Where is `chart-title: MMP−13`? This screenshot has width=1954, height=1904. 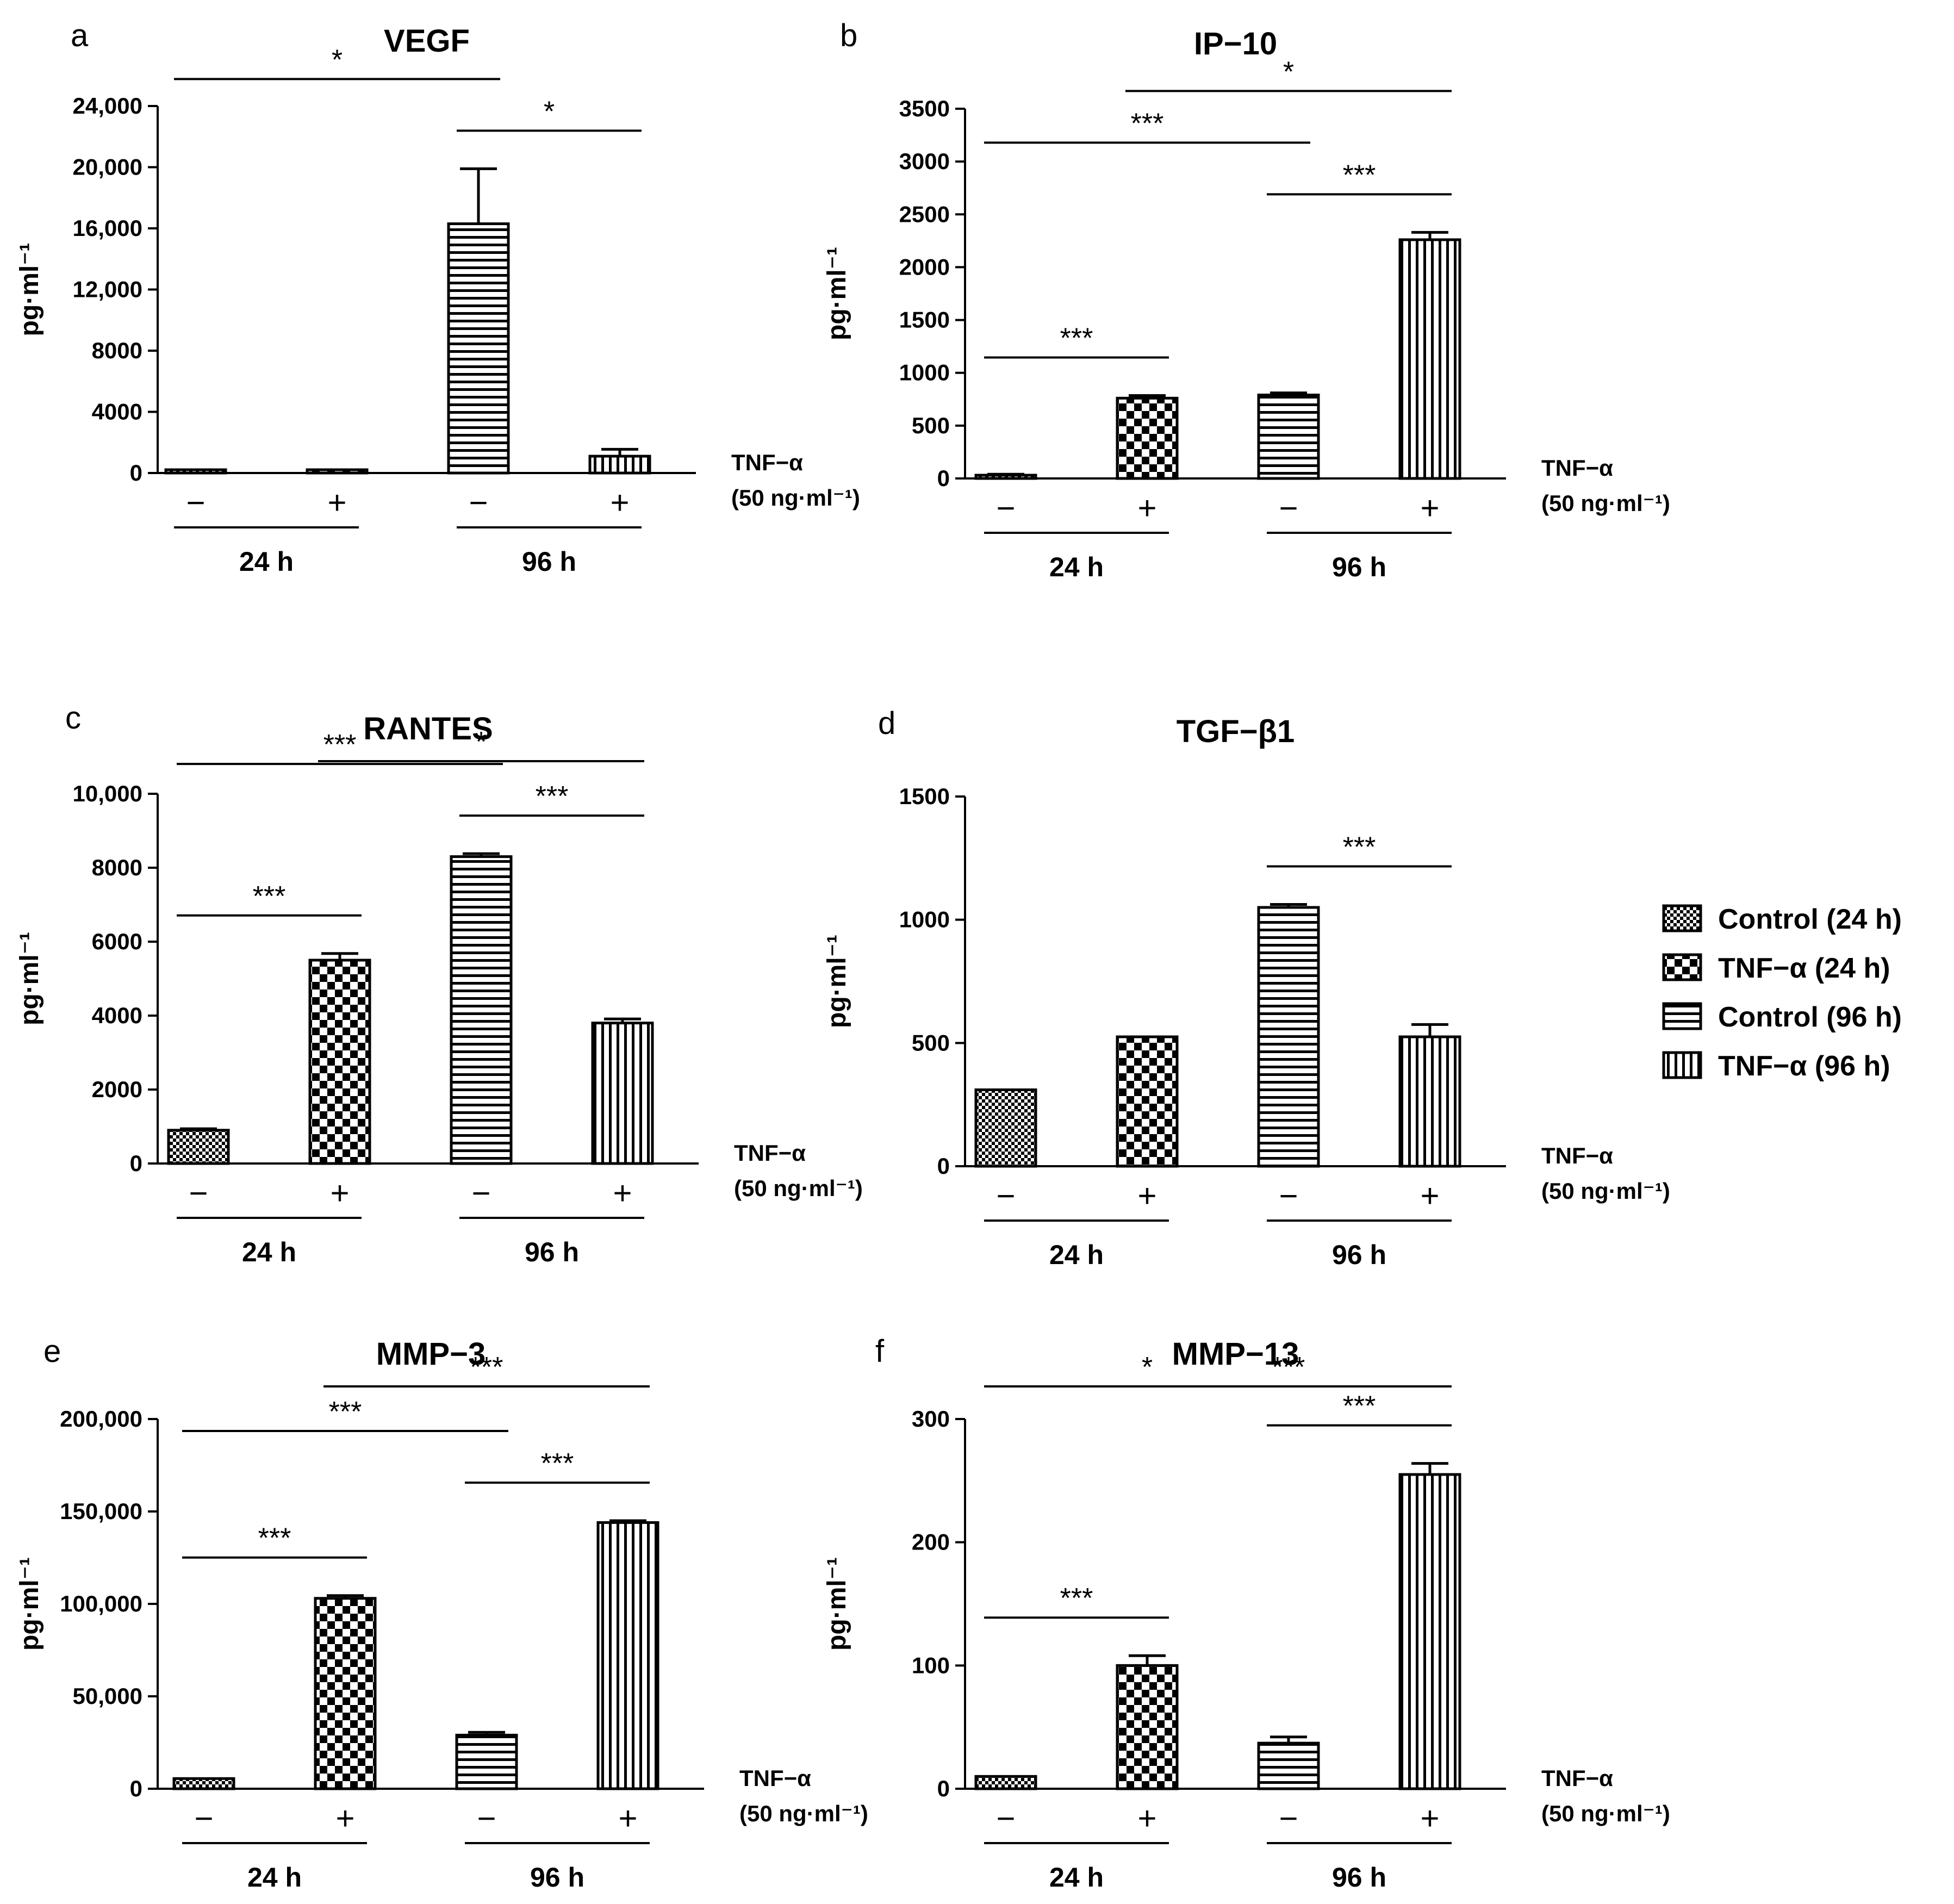
chart-title: MMP−13 is located at coordinates (1235, 1354).